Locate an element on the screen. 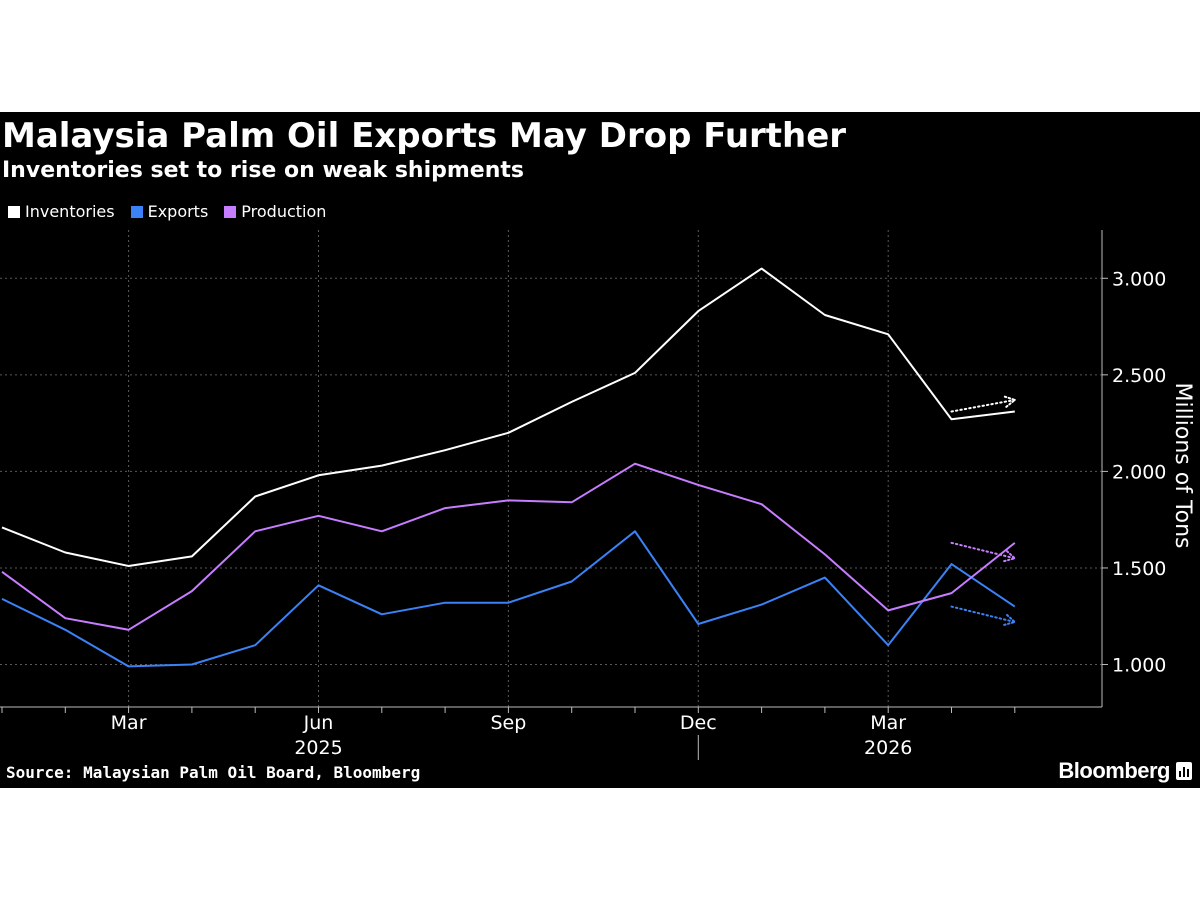 This screenshot has height=900, width=1200. x-tick-label: Dec is located at coordinates (698, 723).